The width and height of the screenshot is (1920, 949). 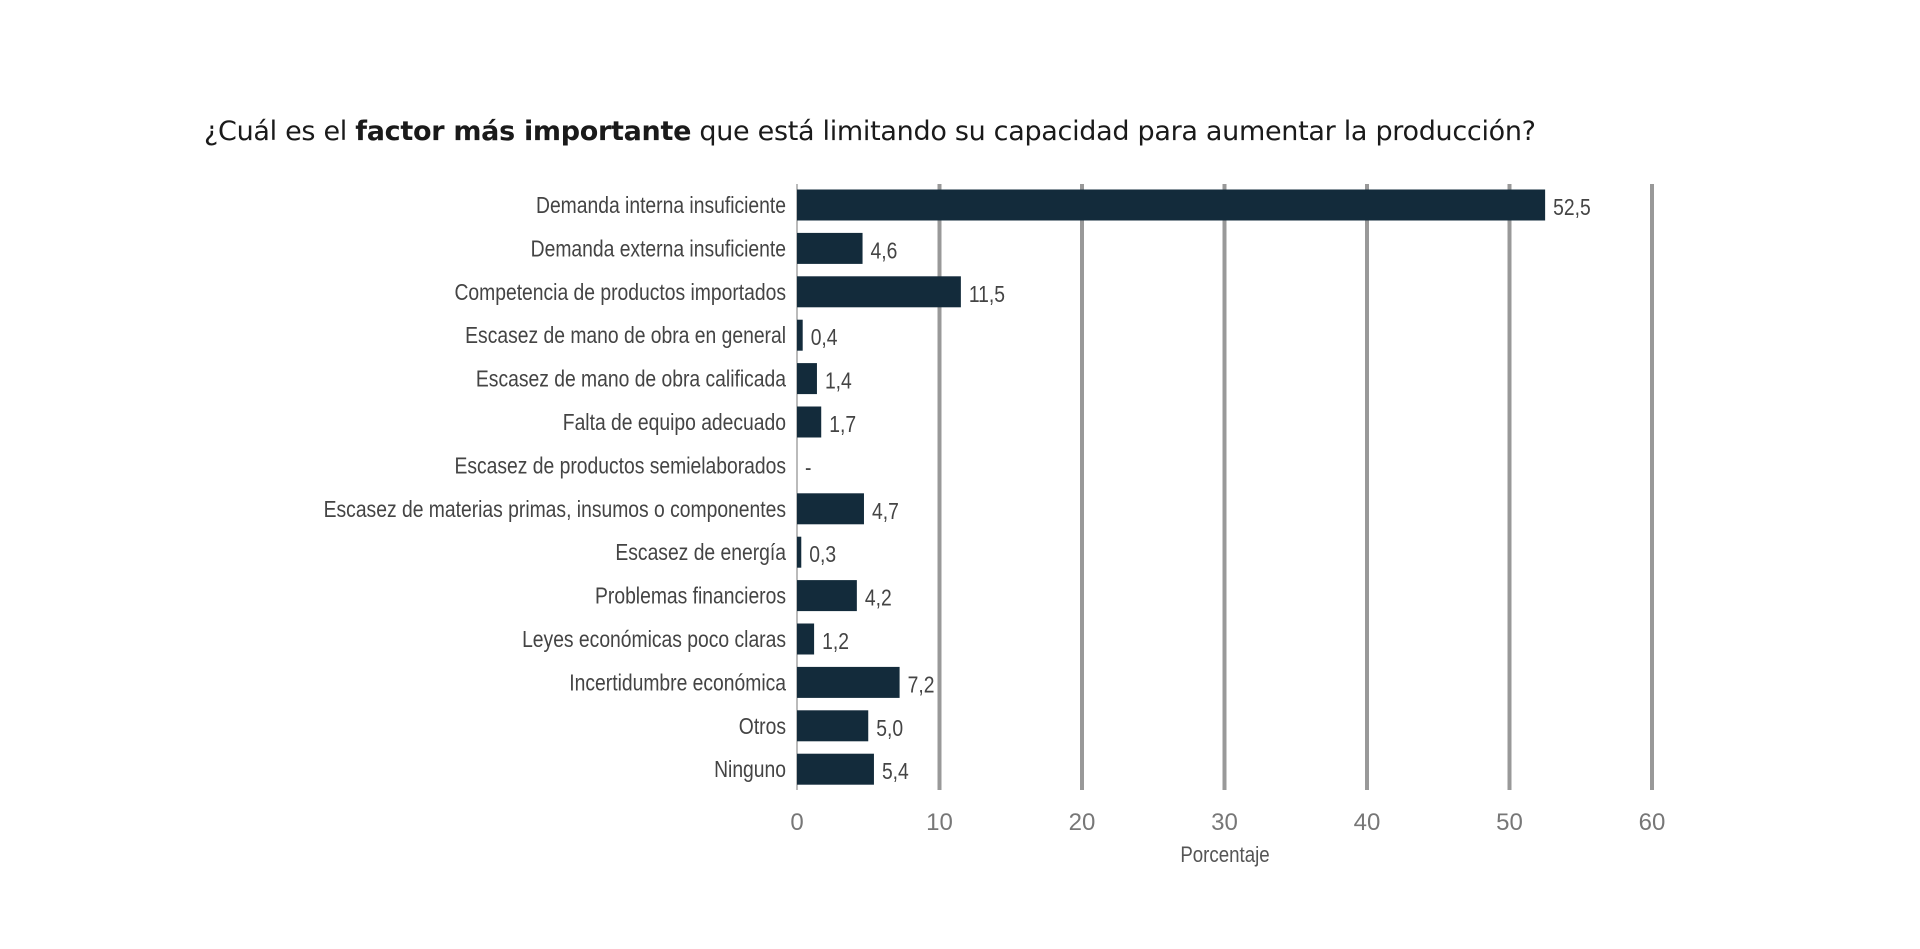 What do you see at coordinates (677, 683) in the screenshot?
I see `category-label: Incertidumbre económica` at bounding box center [677, 683].